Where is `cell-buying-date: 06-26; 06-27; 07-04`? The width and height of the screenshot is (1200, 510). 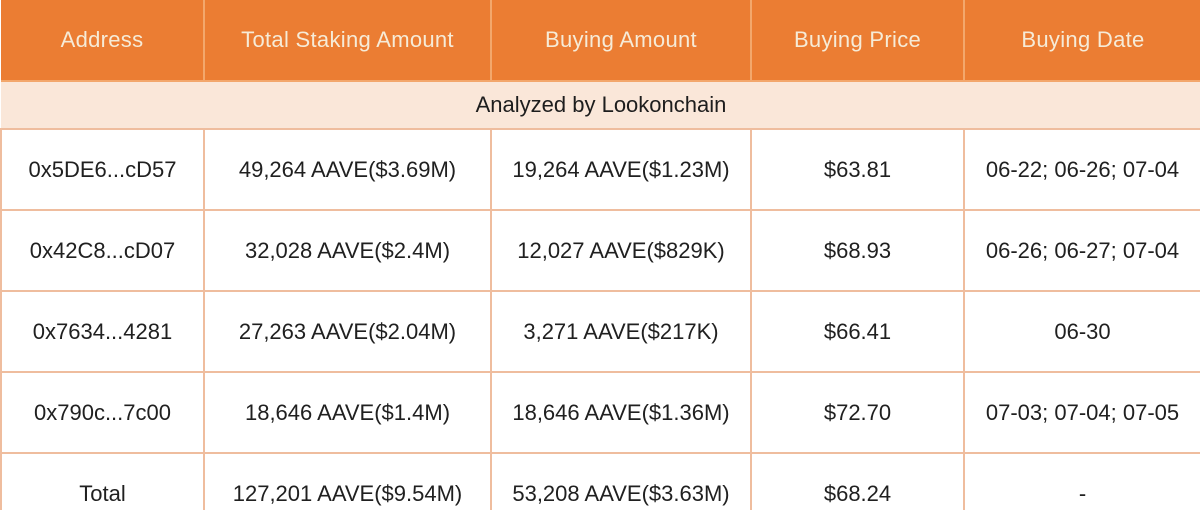 cell-buying-date: 06-26; 06-27; 07-04 is located at coordinates (1081, 250).